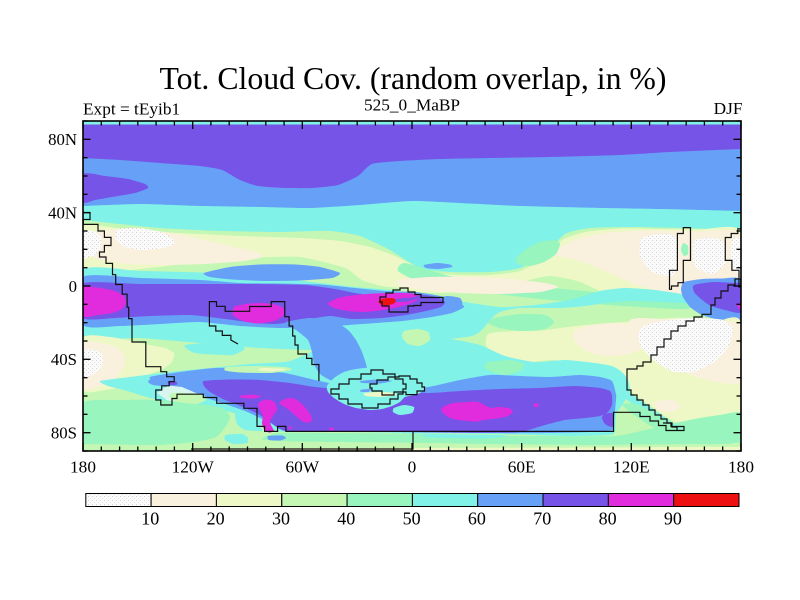 The image size is (800, 600). Describe the element at coordinates (62, 213) in the screenshot. I see `svg-text: 40N` at that location.